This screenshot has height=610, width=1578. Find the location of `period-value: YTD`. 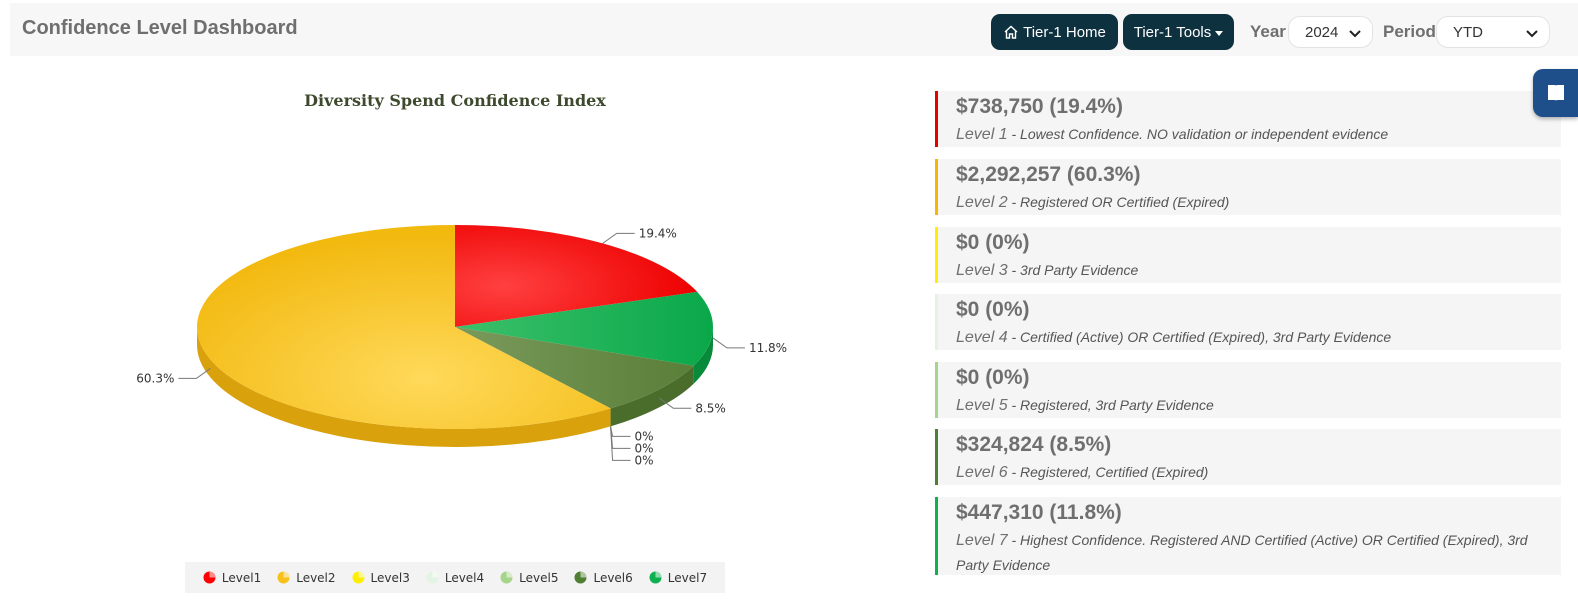

period-value: YTD is located at coordinates (1468, 32).